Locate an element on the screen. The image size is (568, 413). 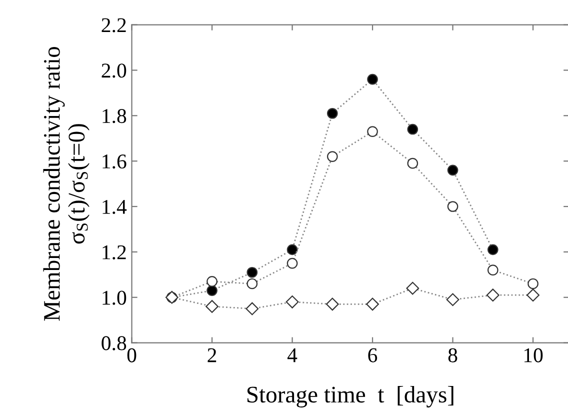
x-tick-label: 6 is located at coordinates (373, 355).